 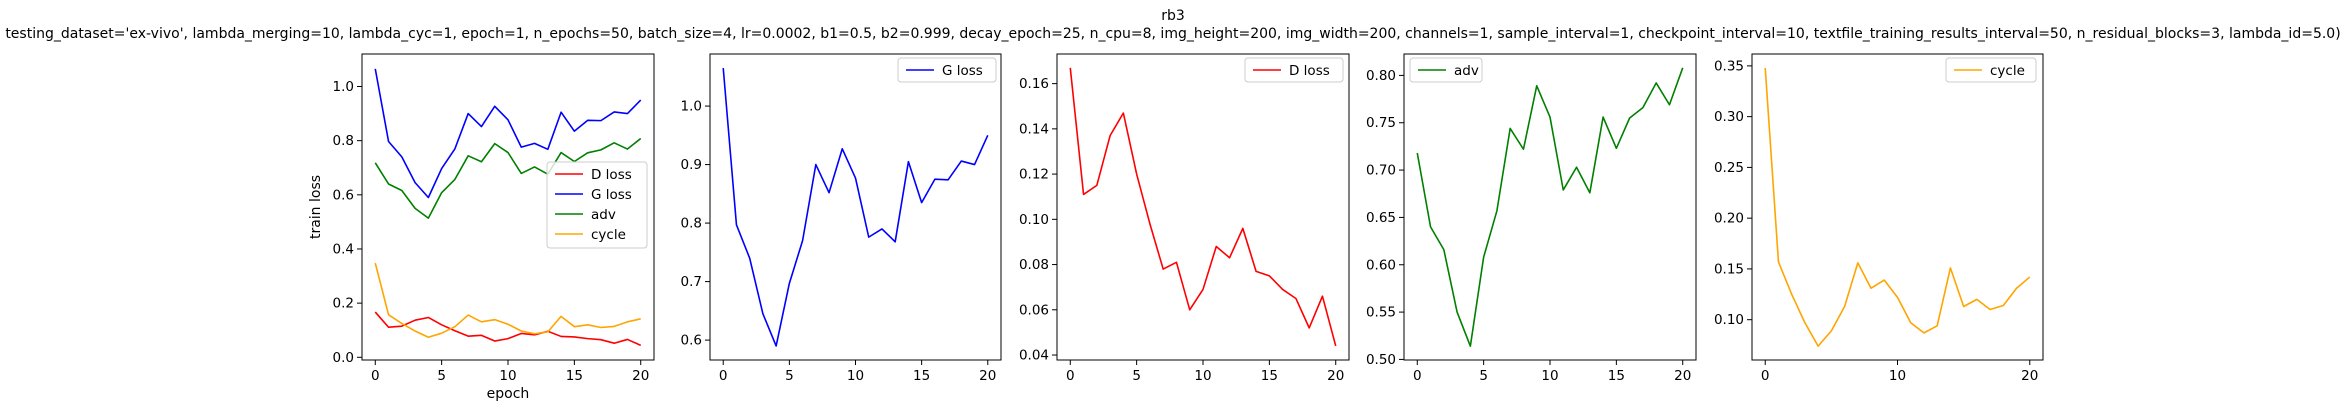 What do you see at coordinates (1381, 171) in the screenshot?
I see `y-tick-label: 0.70` at bounding box center [1381, 171].